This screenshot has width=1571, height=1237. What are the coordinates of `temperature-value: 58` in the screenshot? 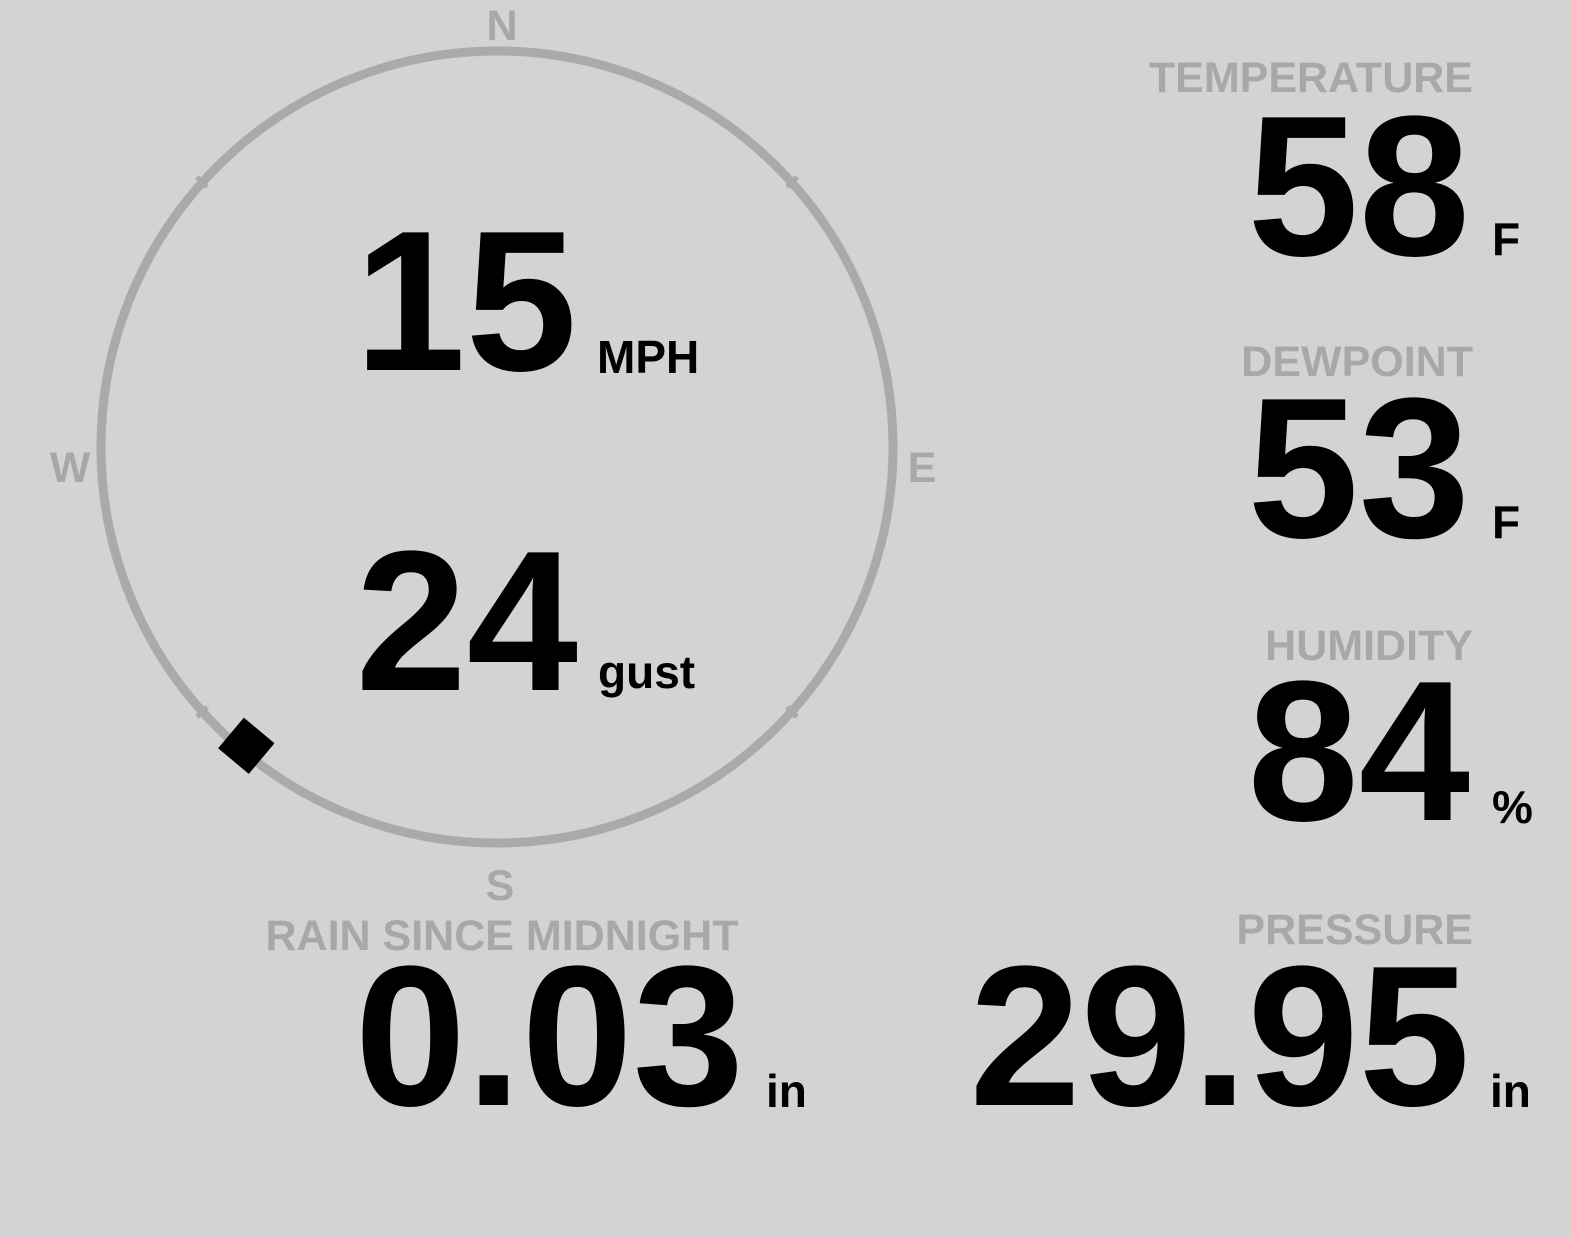 It's located at (1359, 186).